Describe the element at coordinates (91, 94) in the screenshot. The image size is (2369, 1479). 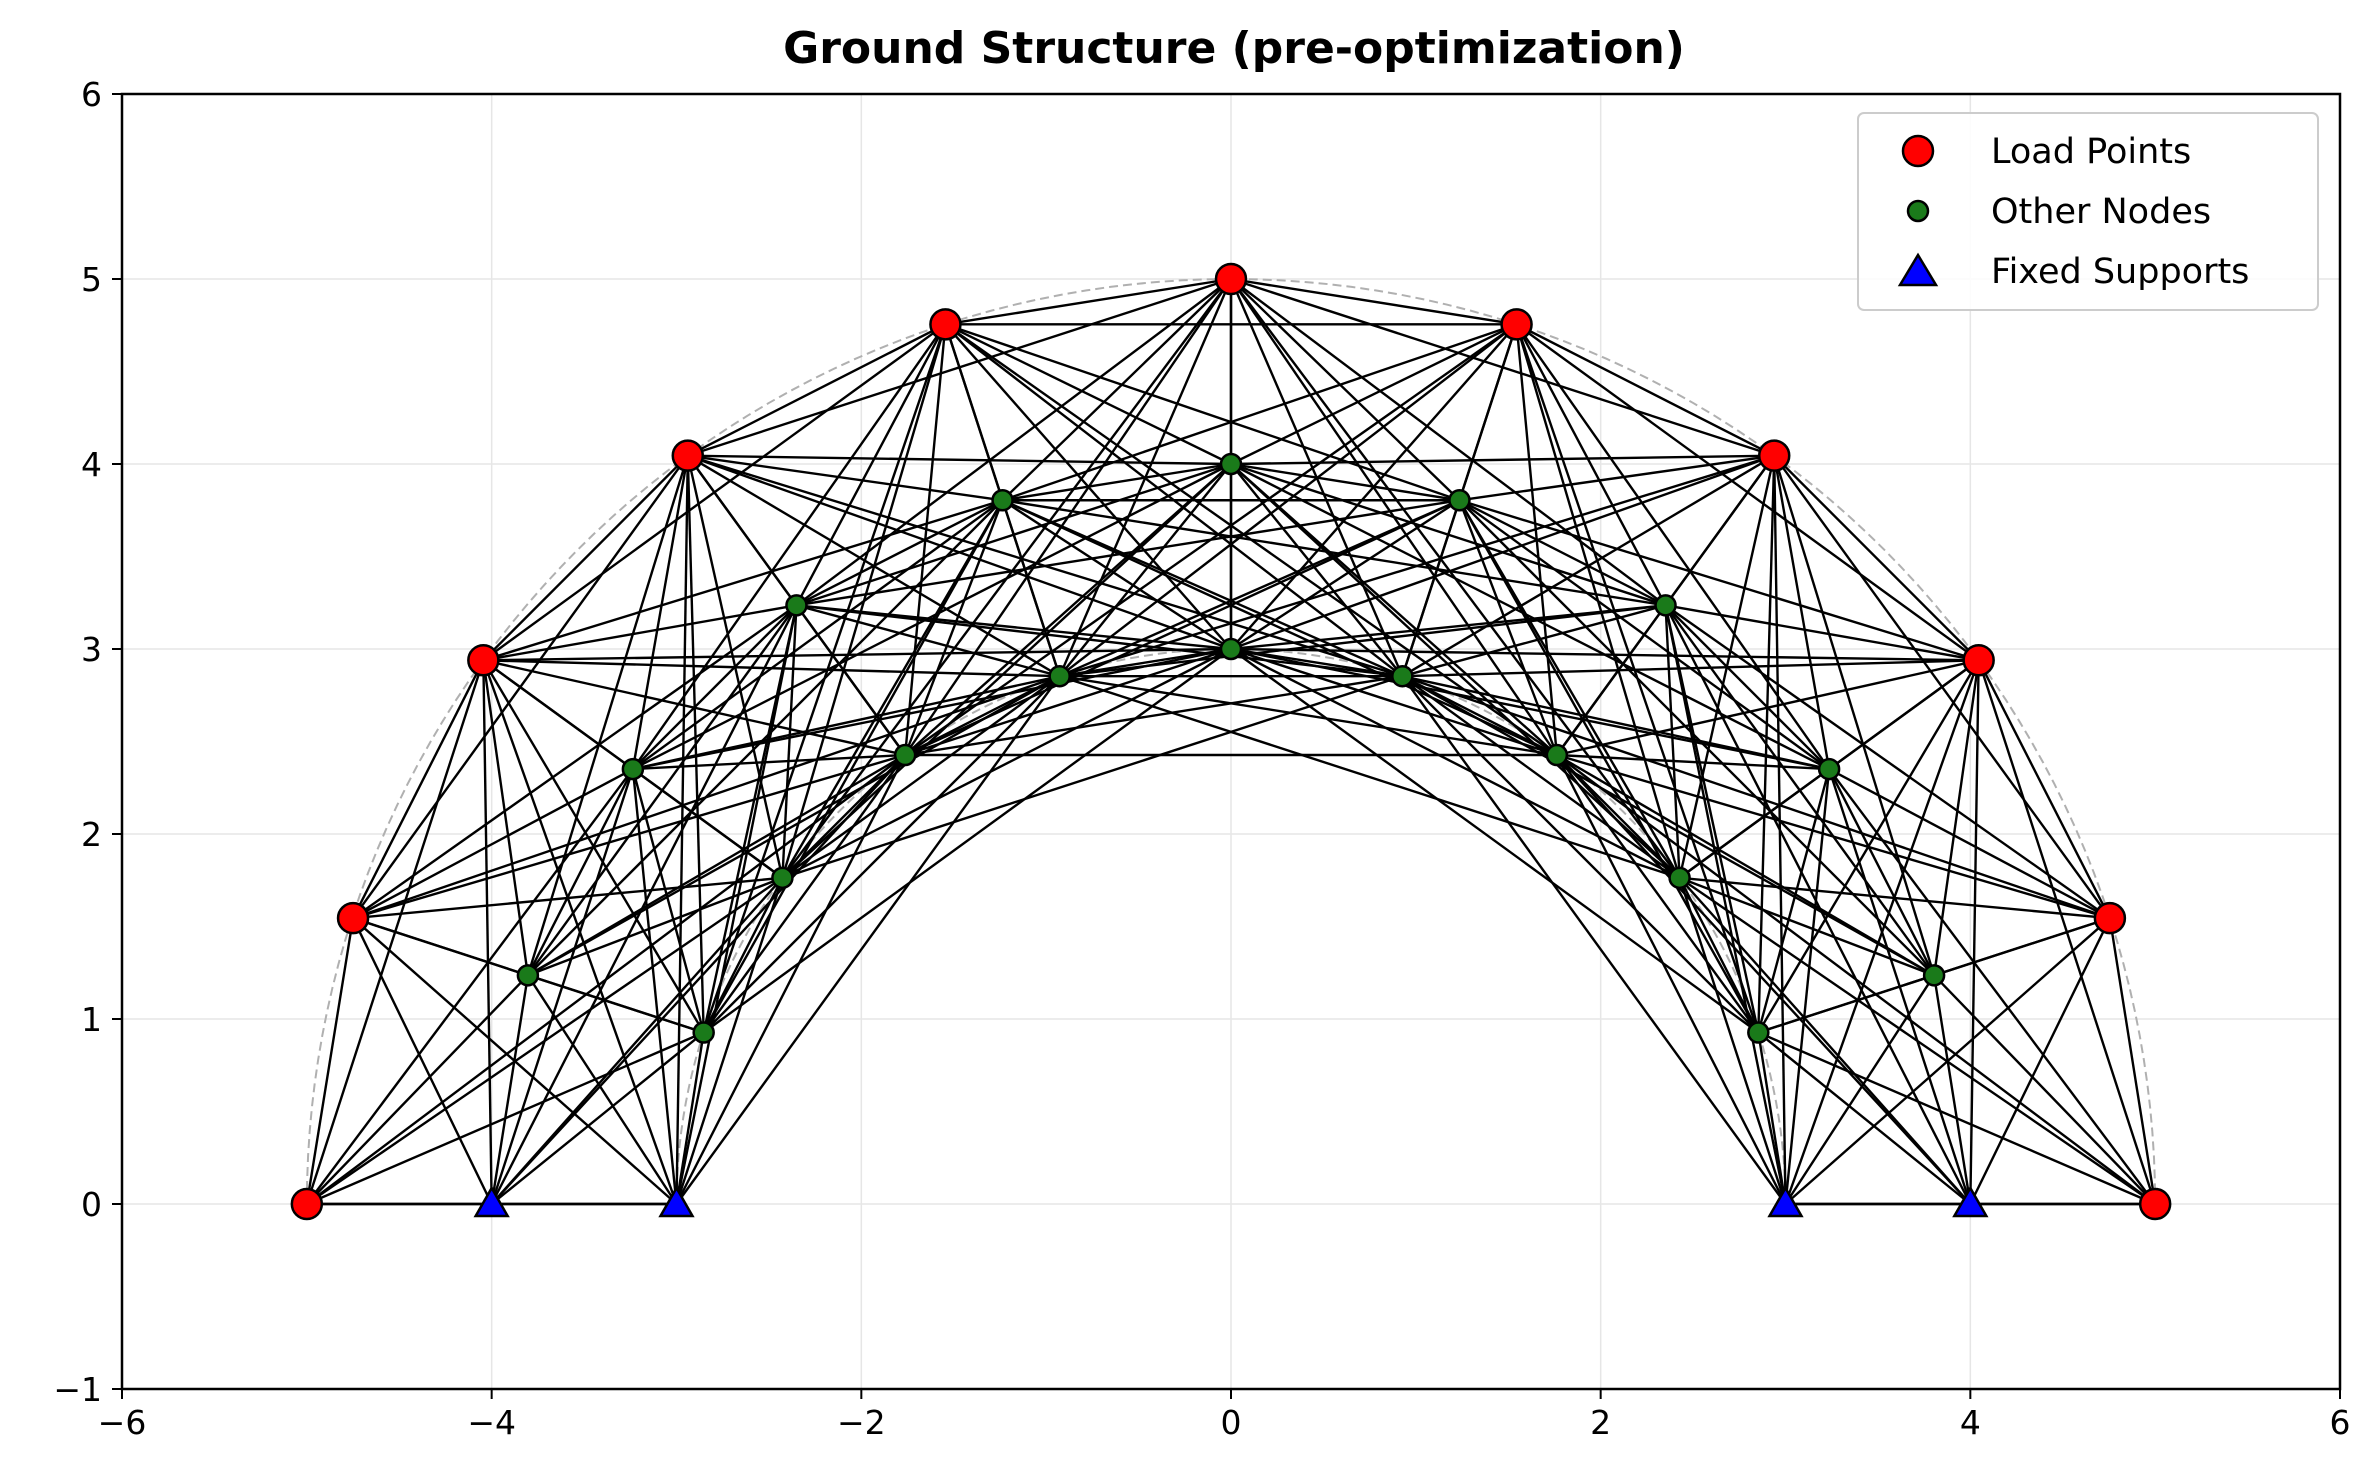
I see `y-tick-label-7: 6` at that location.